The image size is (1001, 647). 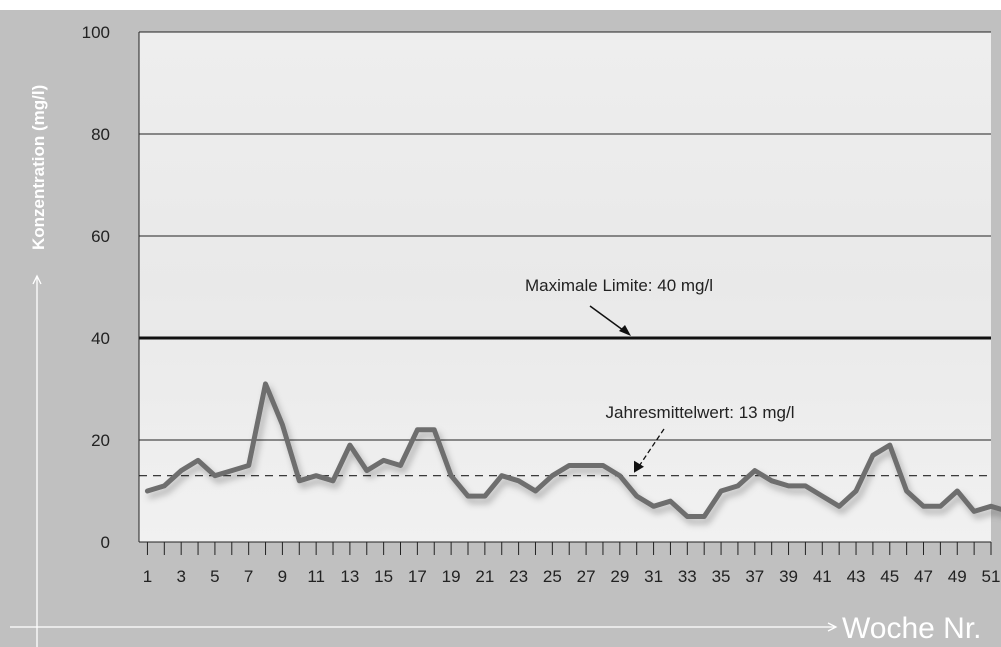 What do you see at coordinates (721, 576) in the screenshot?
I see `x-tick-label: 35` at bounding box center [721, 576].